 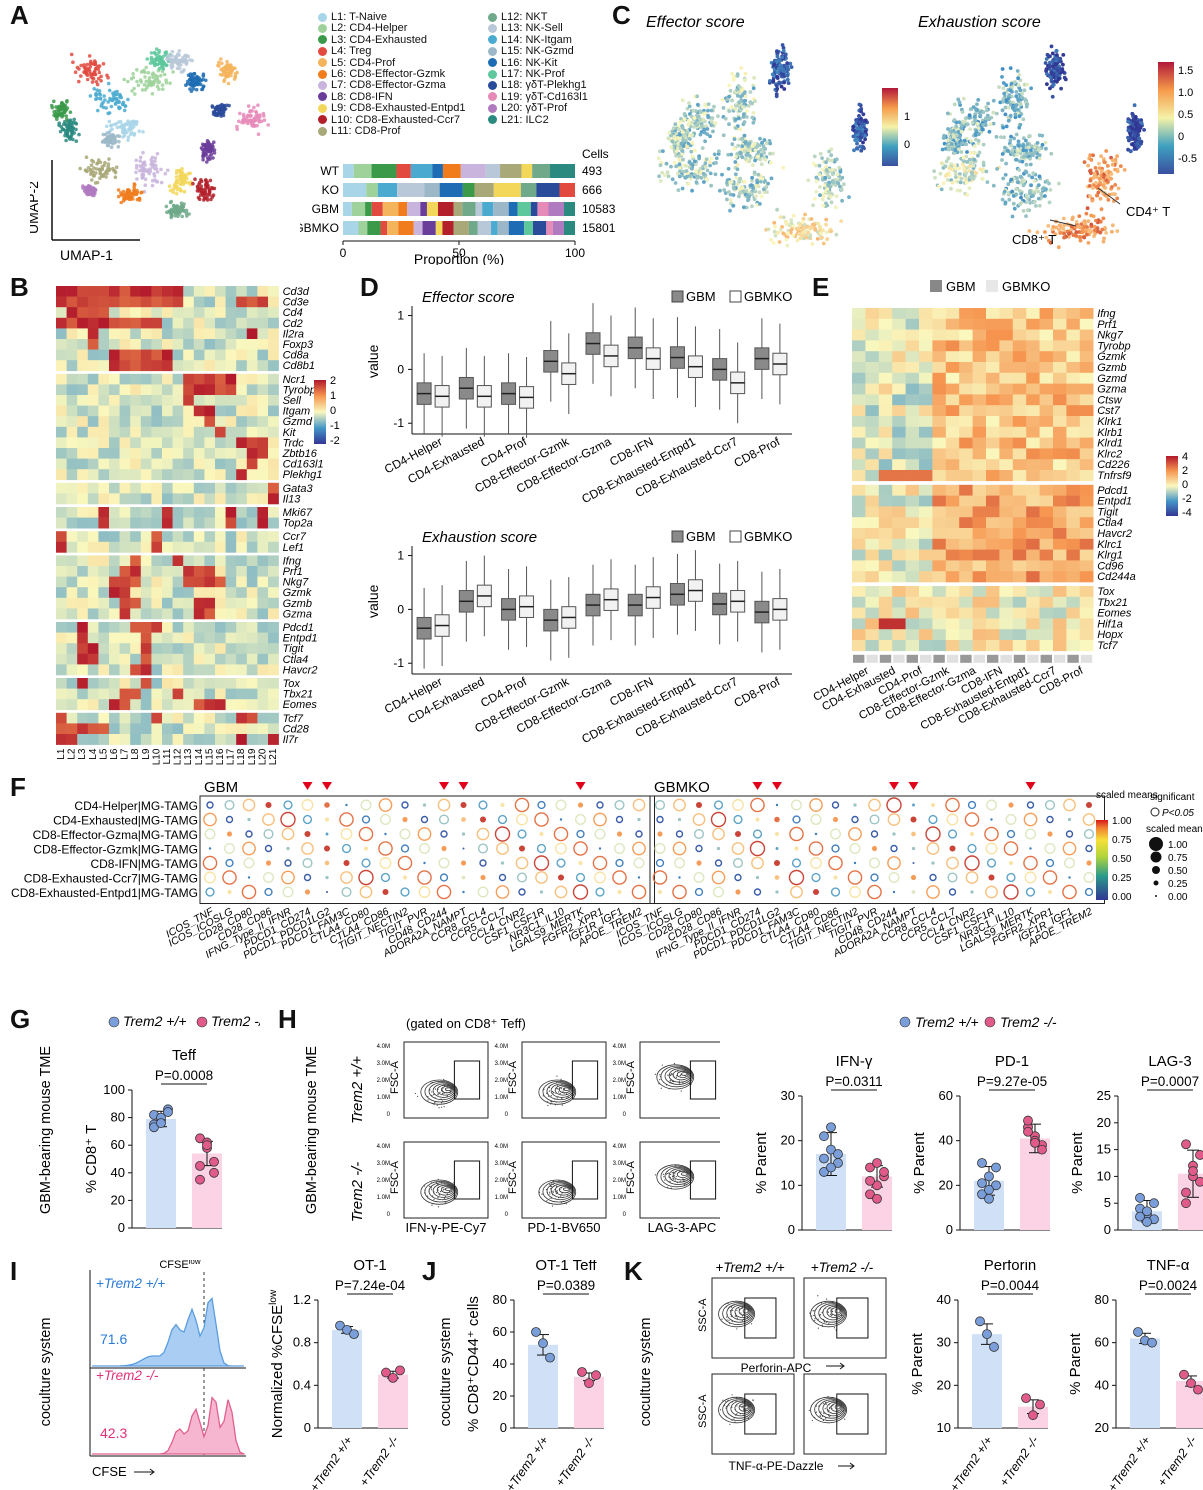 What do you see at coordinates (1109, 422) in the screenshot?
I see `gene-label: Klrk1` at bounding box center [1109, 422].